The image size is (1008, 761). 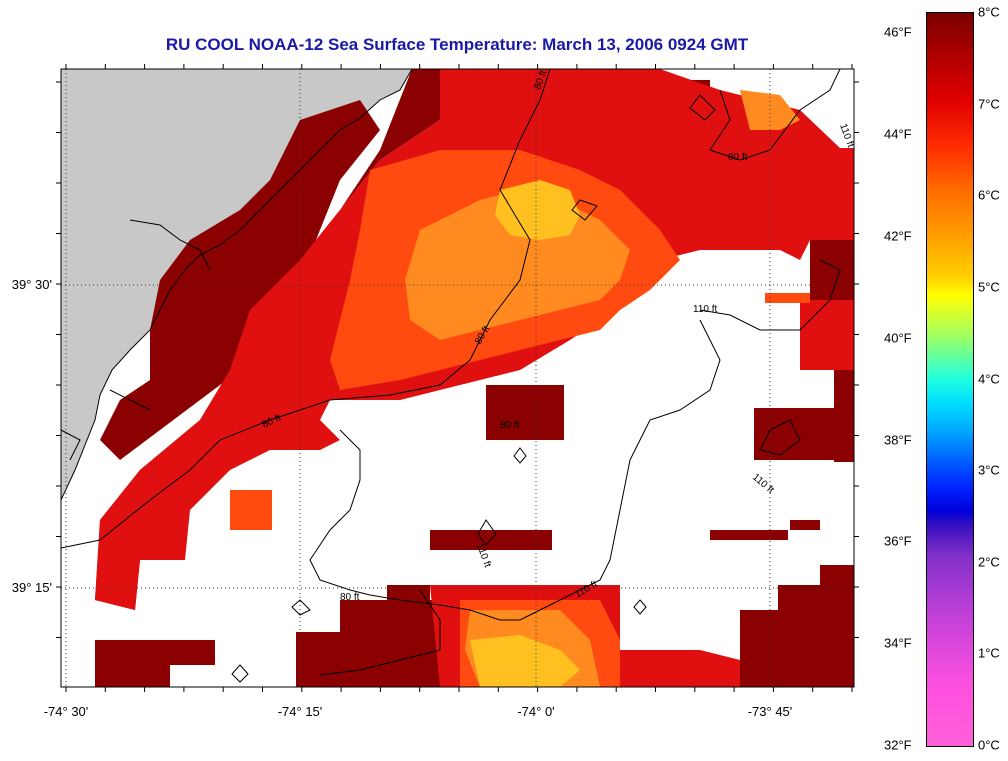 I want to click on colorbar-fahrenheit-label: 34°F, so click(x=898, y=643).